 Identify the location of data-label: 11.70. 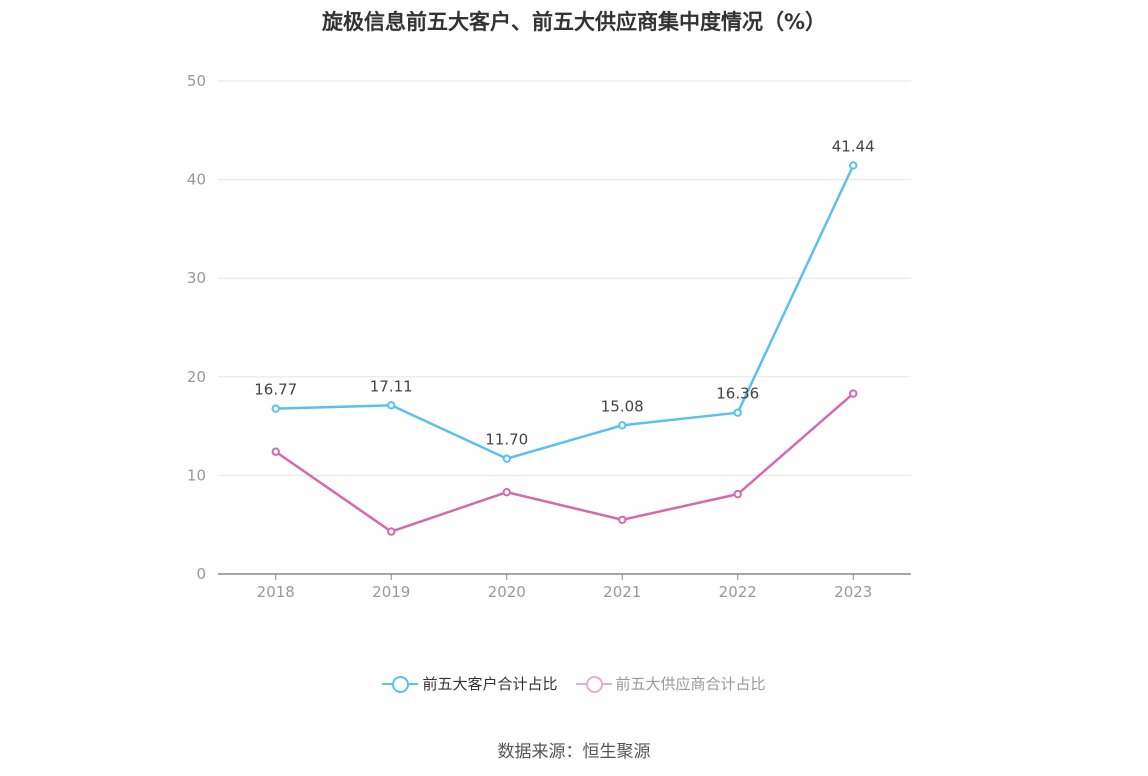
(506, 440).